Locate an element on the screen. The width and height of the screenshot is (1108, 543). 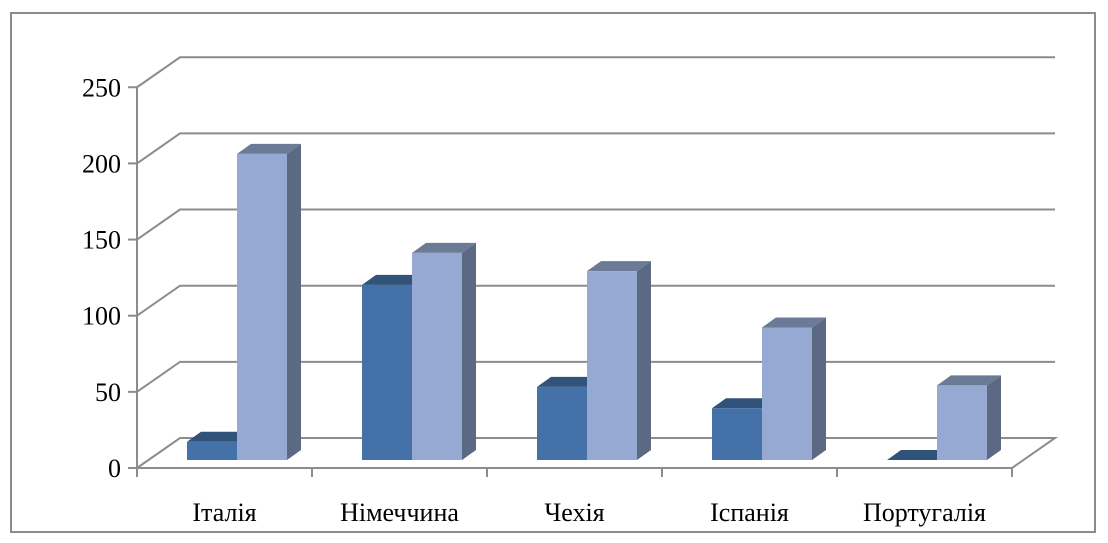
x-category-label: Португалія is located at coordinates (924, 512).